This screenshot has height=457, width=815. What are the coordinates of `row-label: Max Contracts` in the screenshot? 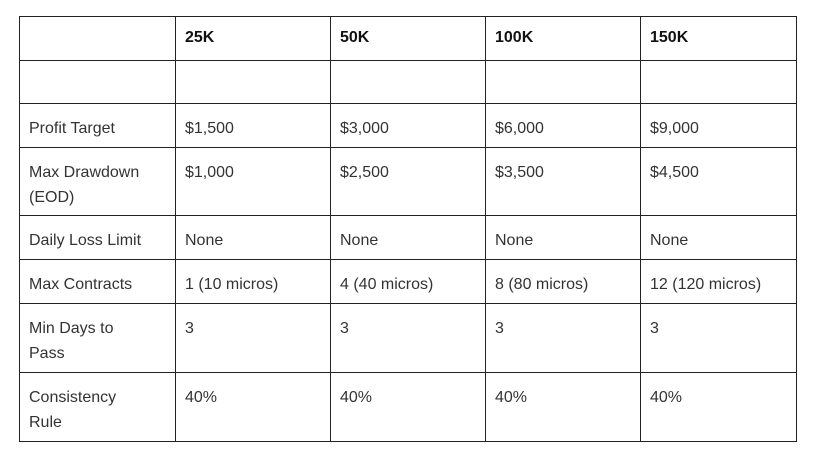 It's located at (97, 281).